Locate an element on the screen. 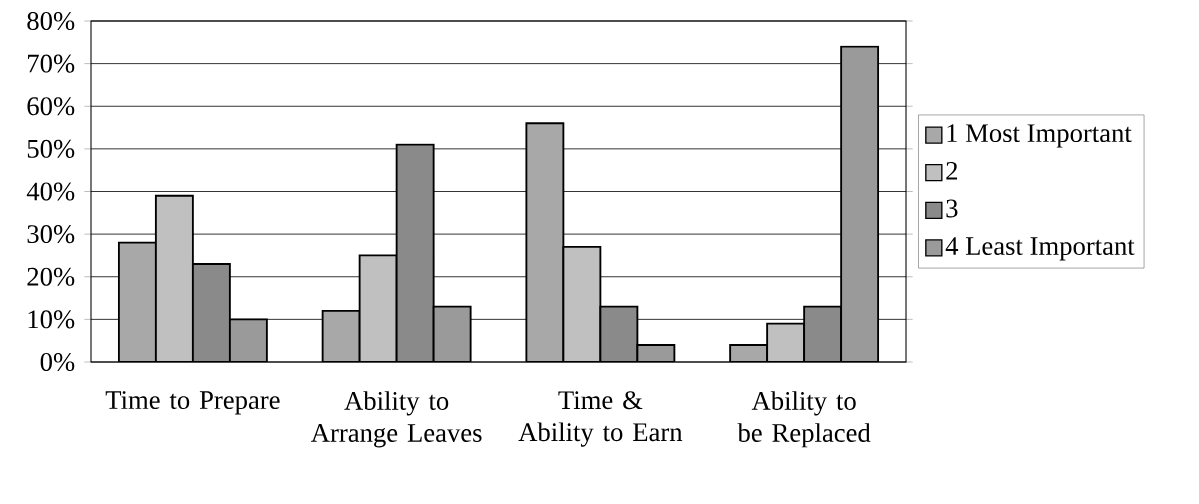  y-tick-label: 10% is located at coordinates (51, 319).